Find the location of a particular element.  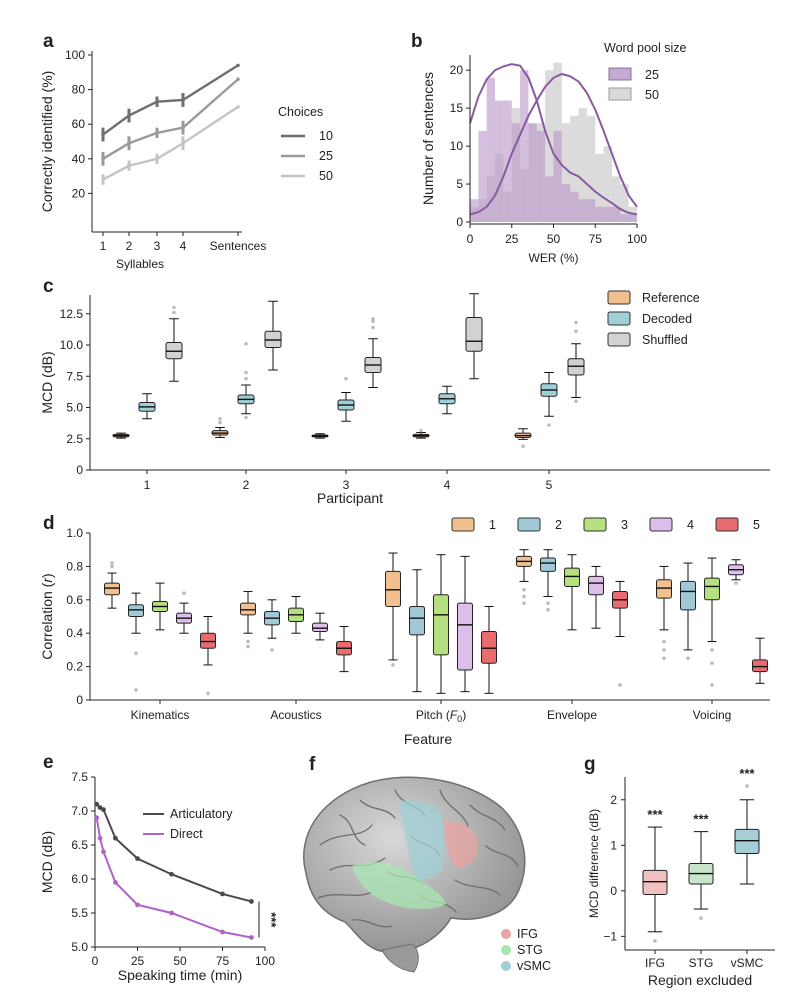

legend-title: Choices is located at coordinates (300, 112).